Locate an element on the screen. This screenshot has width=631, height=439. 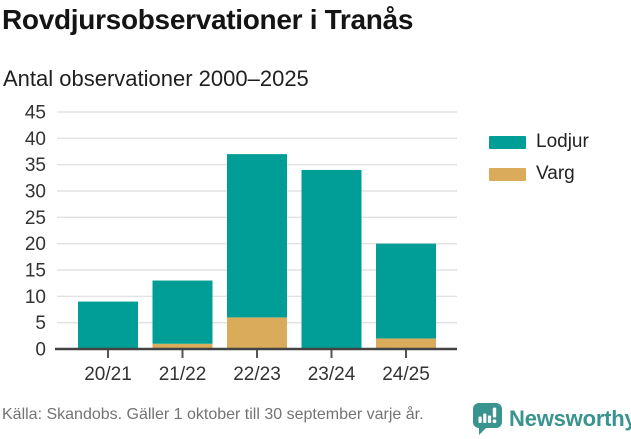
y-axis-label: 45 is located at coordinates (35, 113).